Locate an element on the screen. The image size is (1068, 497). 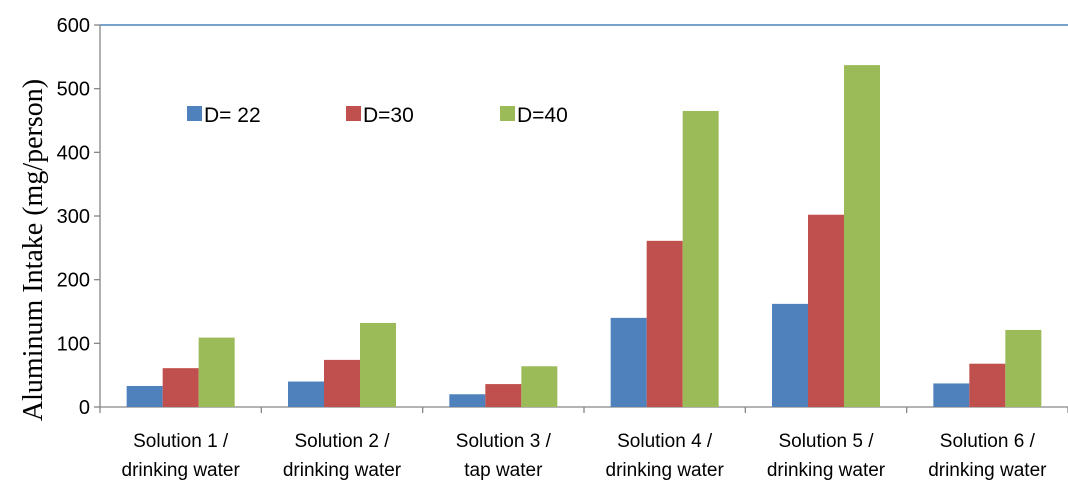
x-category-label: Solution 4 / is located at coordinates (665, 441).